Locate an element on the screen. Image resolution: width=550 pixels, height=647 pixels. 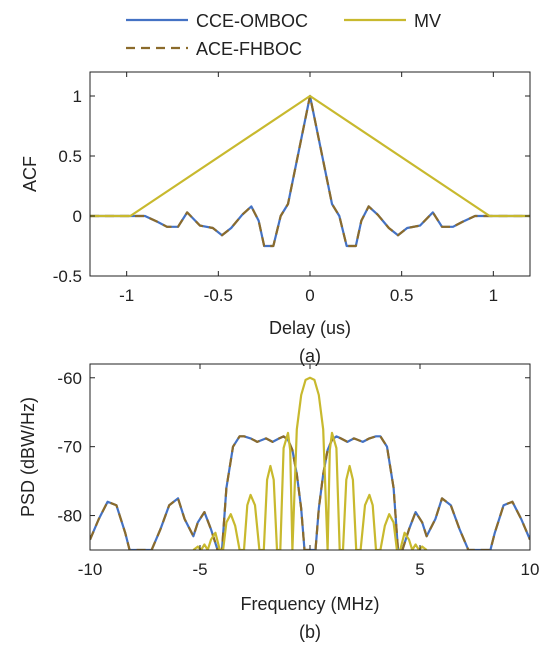
acf-y-tick-label: 0.5 is located at coordinates (70, 156).